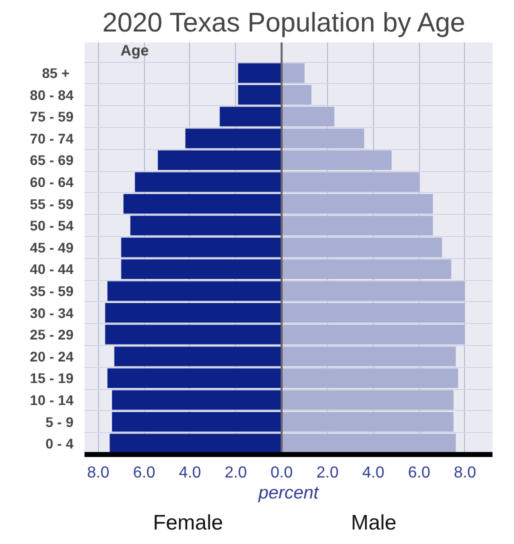 Image resolution: width=514 pixels, height=544 pixels. I want to click on y-tick-label: 65 - 69, so click(52, 160).